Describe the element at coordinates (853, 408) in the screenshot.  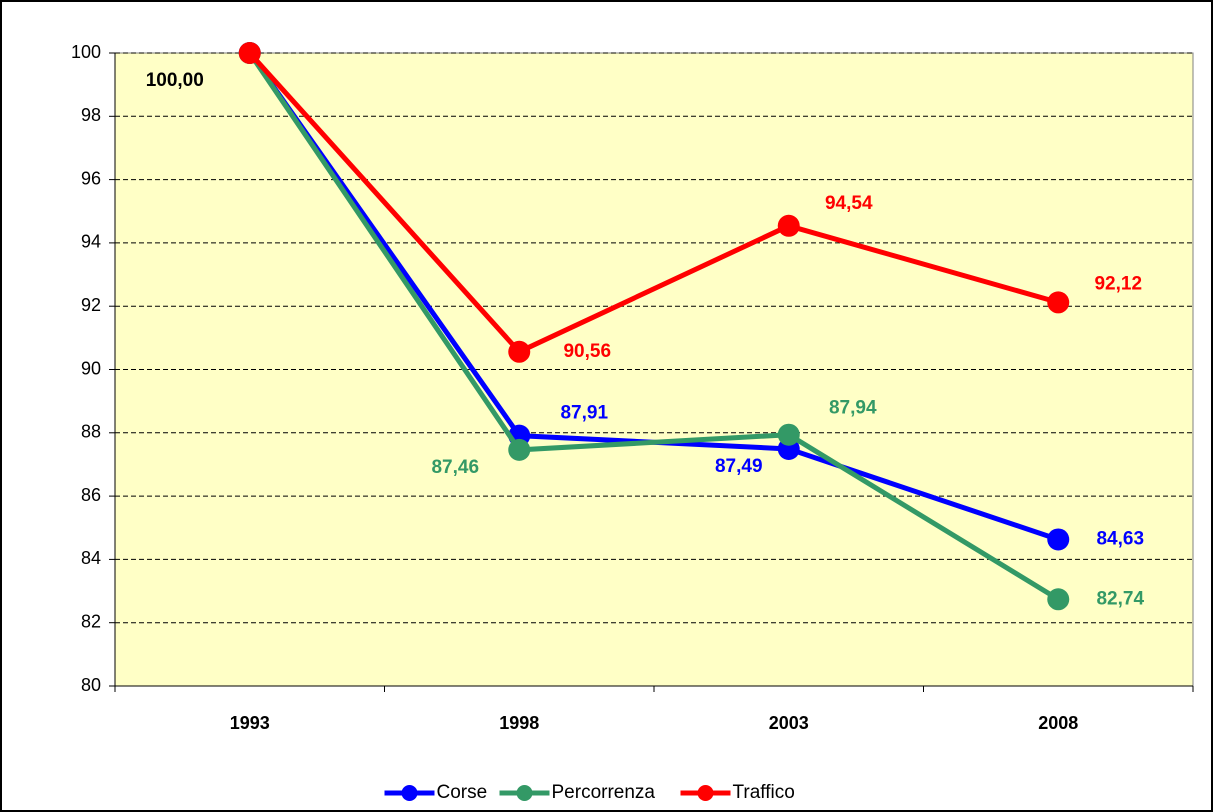
I see `data-label: 87,94` at that location.